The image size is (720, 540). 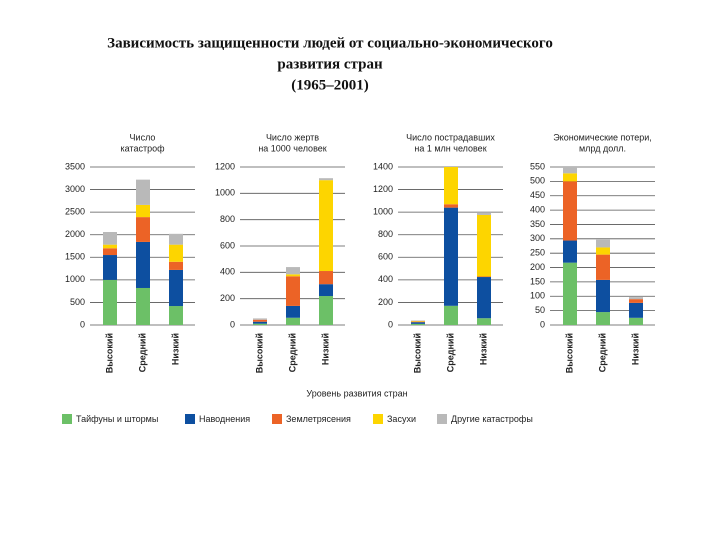 What do you see at coordinates (227, 245) in the screenshot?
I see `y-tick-label: 600` at bounding box center [227, 245].